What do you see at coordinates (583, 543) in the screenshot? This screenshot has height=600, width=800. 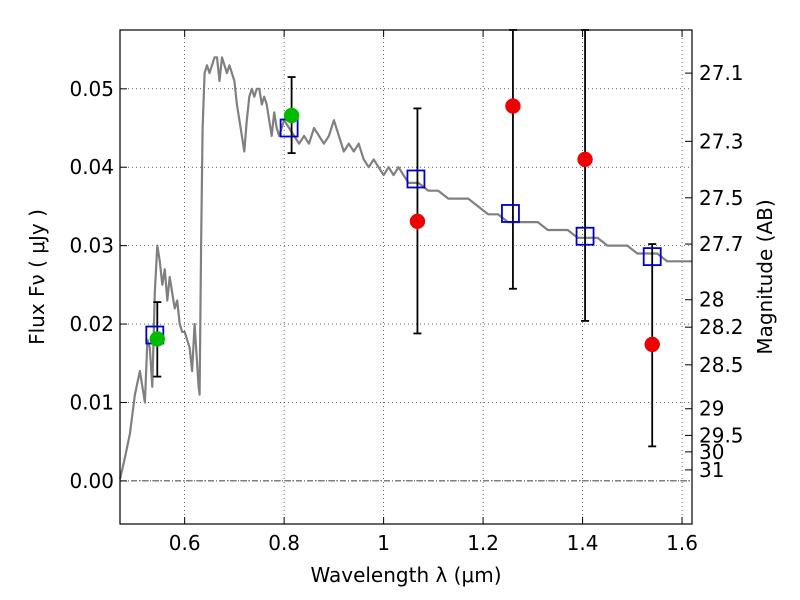 I see `x-tick-label-4: 1.4` at bounding box center [583, 543].